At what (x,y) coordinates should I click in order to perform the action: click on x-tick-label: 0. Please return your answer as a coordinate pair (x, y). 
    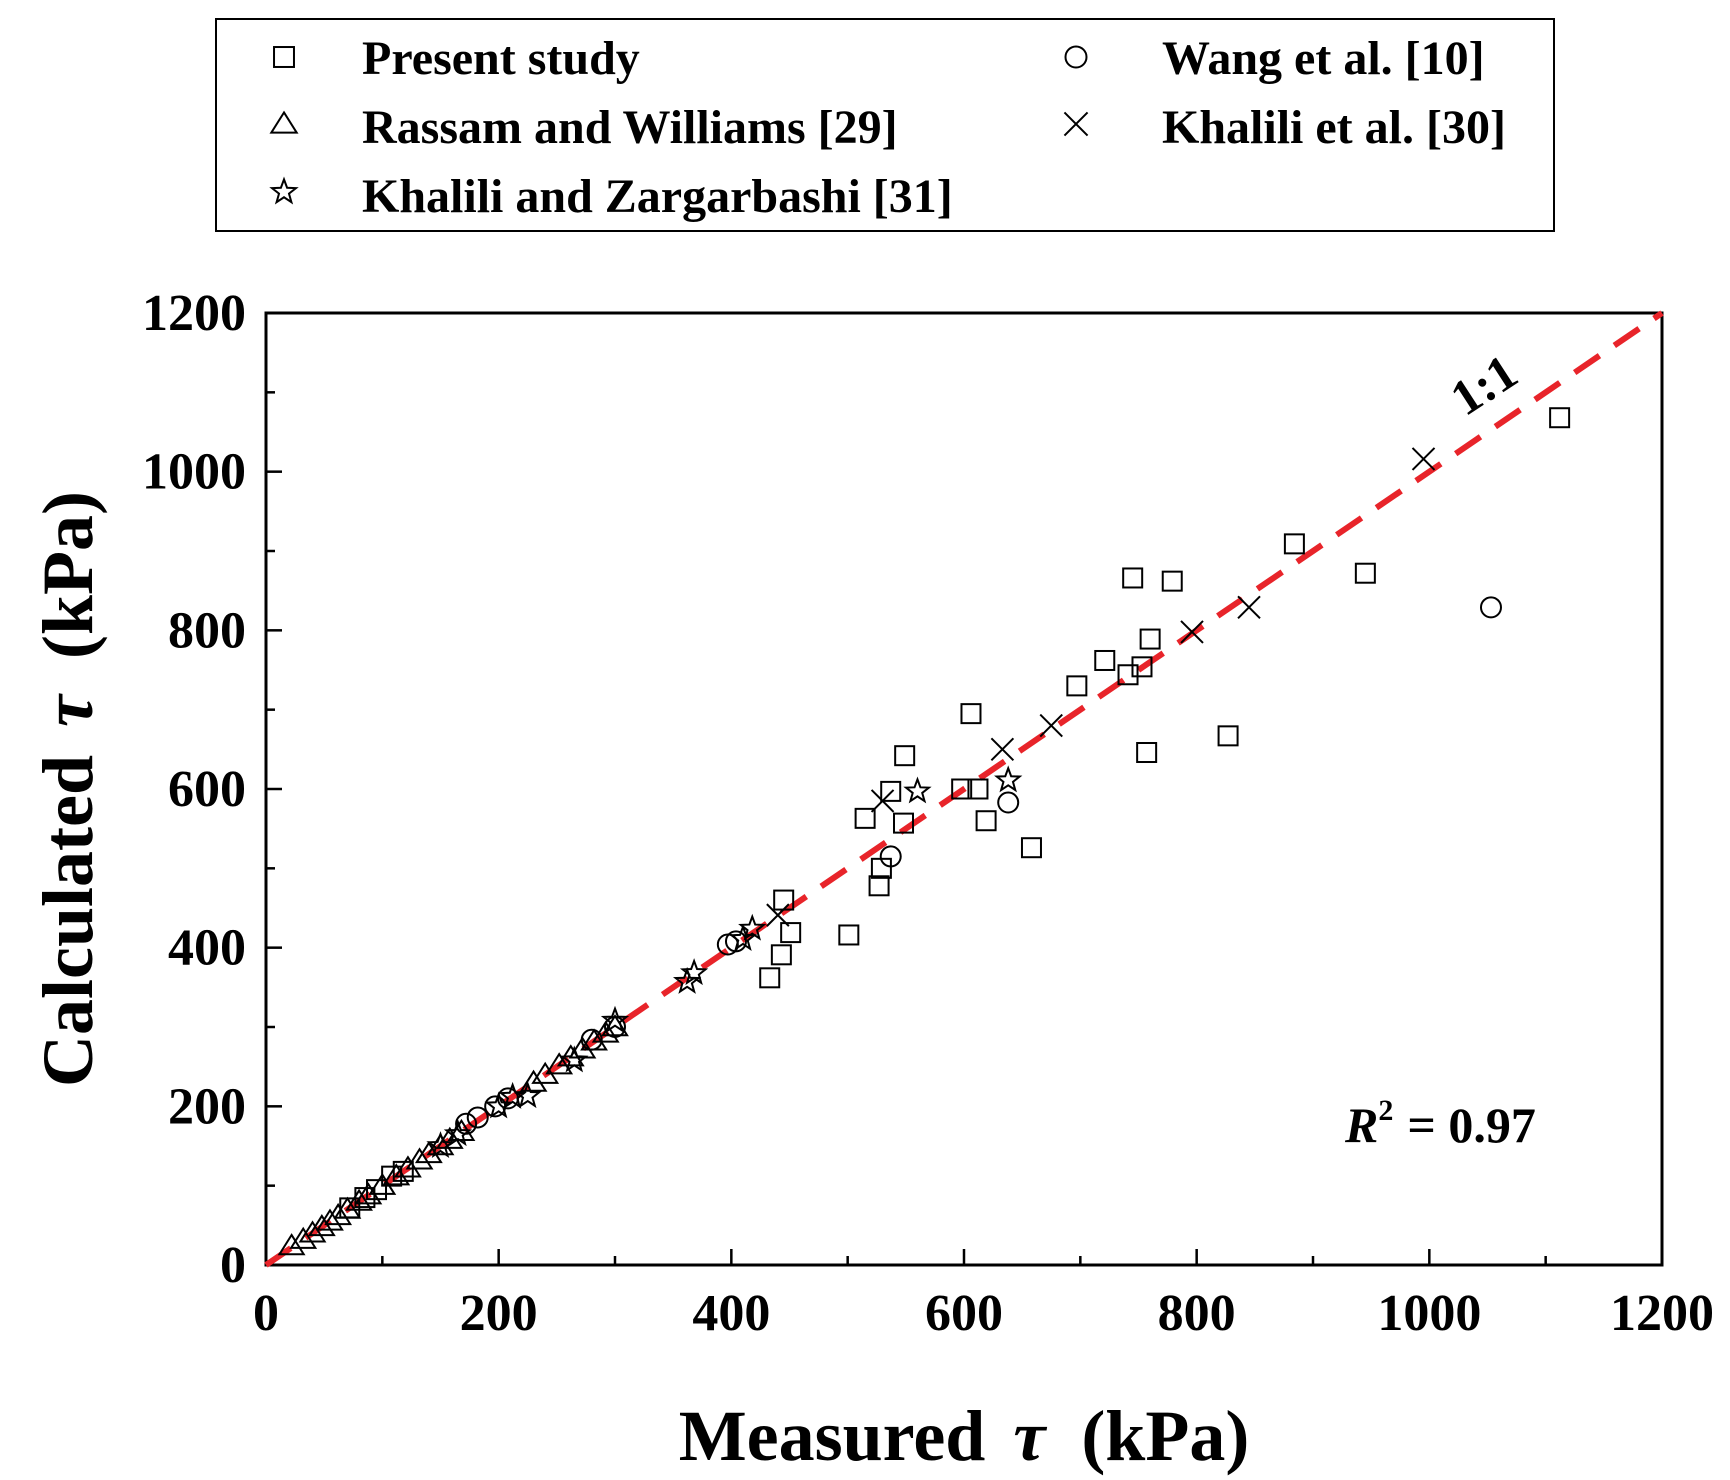
    Looking at the image, I should click on (266, 1313).